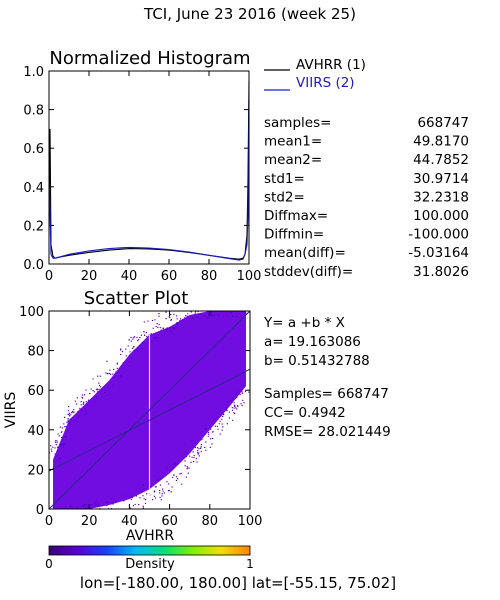  I want to click on regression-line, so click(149, 420).